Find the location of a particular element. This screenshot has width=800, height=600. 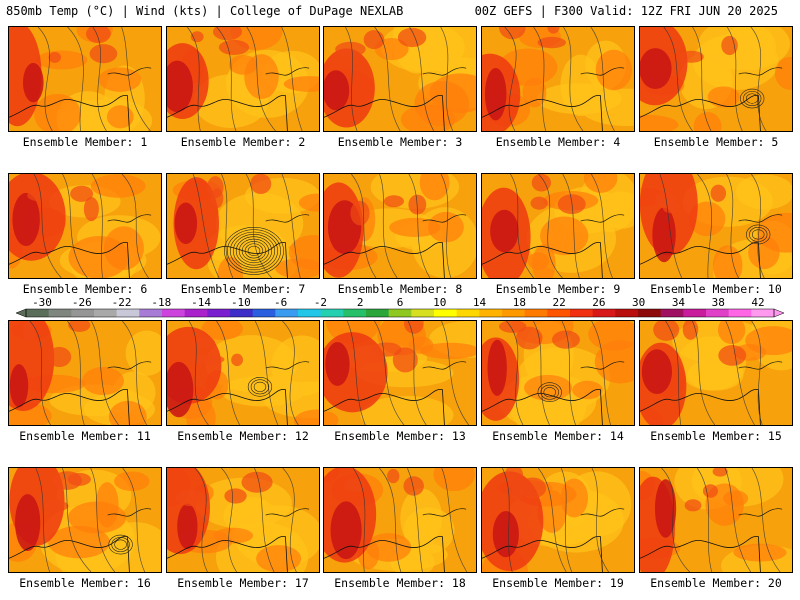

panel-caption: Ensemble Member: 4 is located at coordinates (558, 142).